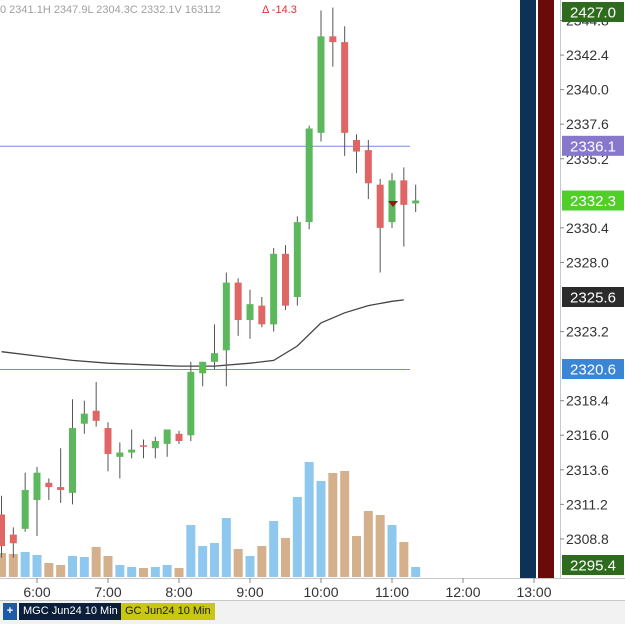 The width and height of the screenshot is (625, 624). Describe the element at coordinates (320, 592) in the screenshot. I see `time-tick-label: 10:00` at that location.